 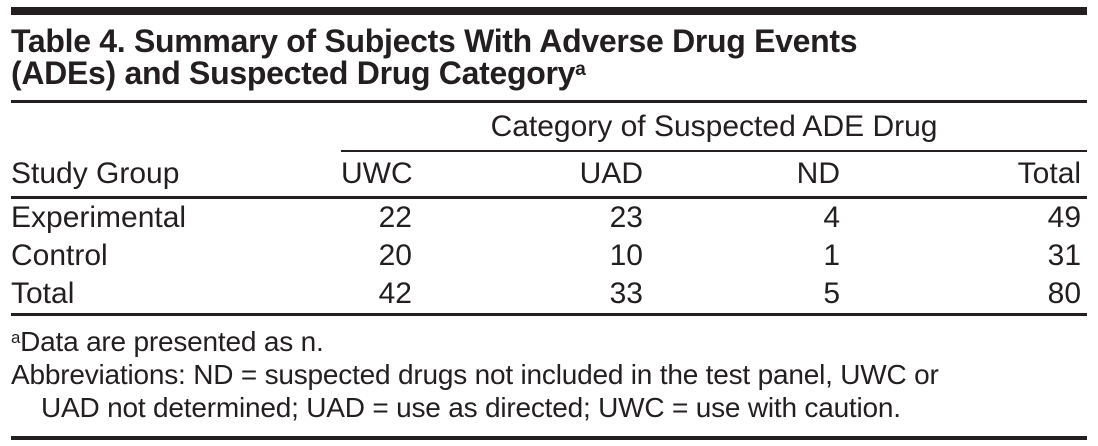 What do you see at coordinates (1064, 293) in the screenshot?
I see `data-cell-total: 80` at bounding box center [1064, 293].